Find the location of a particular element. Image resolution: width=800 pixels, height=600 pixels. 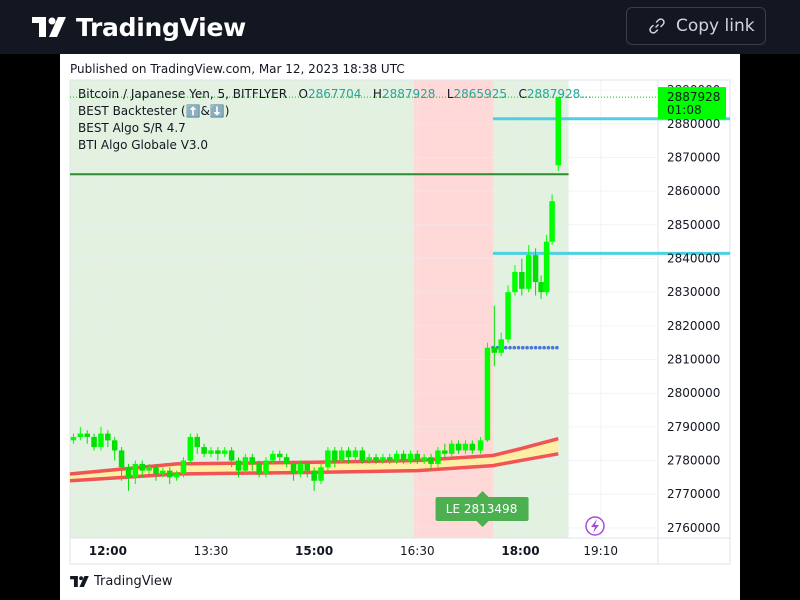

legend-l-label: L is located at coordinates (450, 94).